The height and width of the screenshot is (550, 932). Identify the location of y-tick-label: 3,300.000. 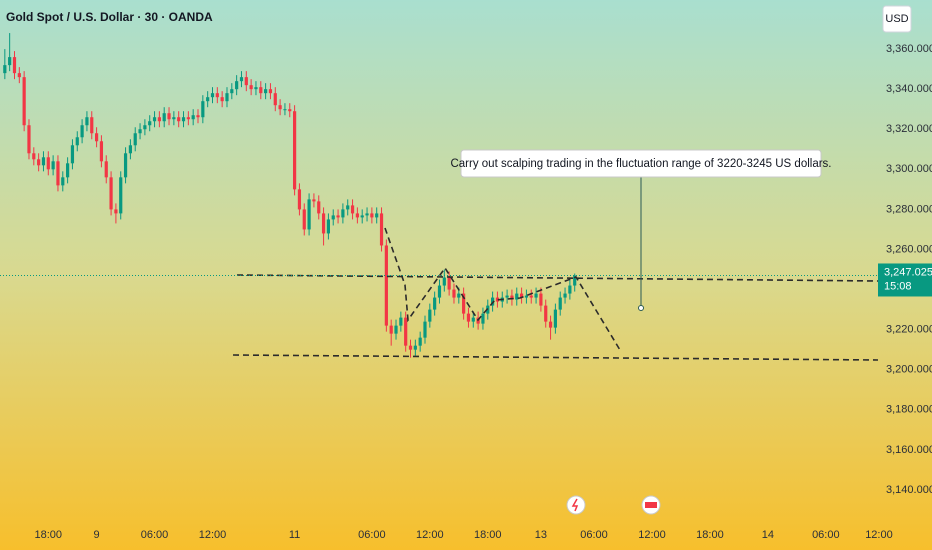
(909, 169).